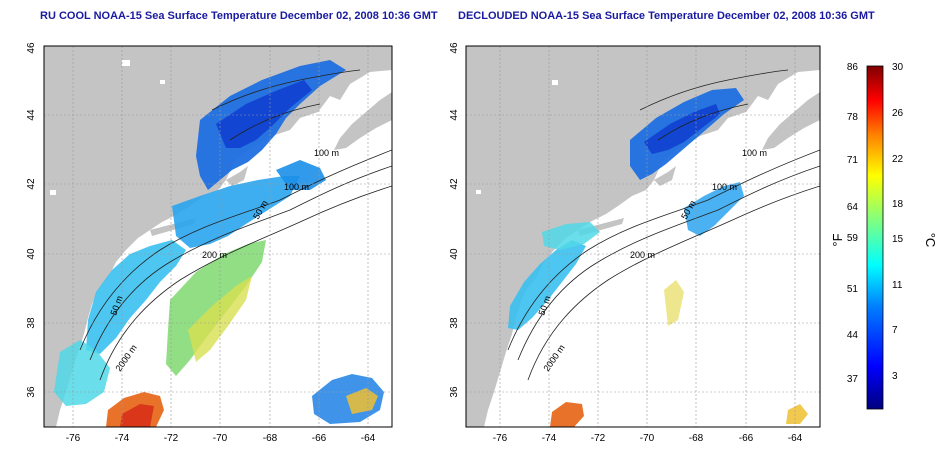 This screenshot has width=950, height=475. What do you see at coordinates (898, 67) in the screenshot?
I see `colorbar-c-tick: 30` at bounding box center [898, 67].